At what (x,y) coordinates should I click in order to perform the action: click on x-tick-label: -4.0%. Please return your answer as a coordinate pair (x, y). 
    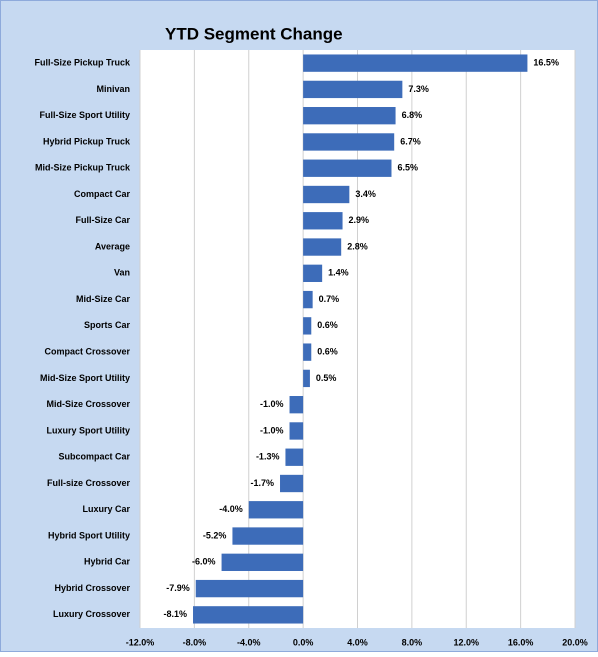
    Looking at the image, I should click on (249, 642).